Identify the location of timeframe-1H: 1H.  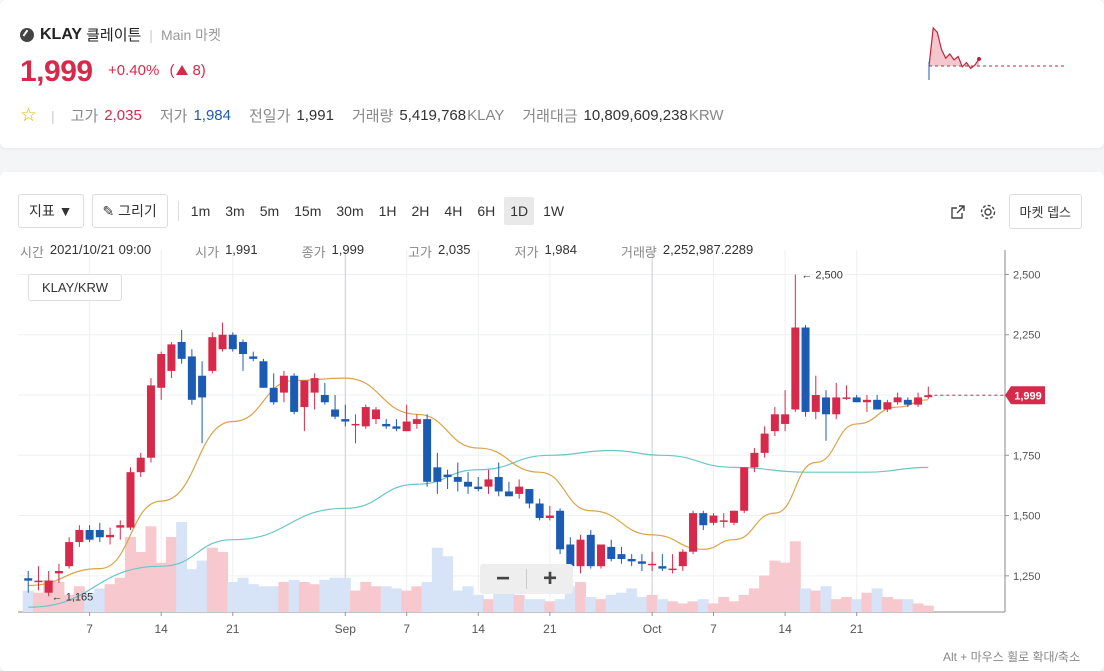
(387, 211).